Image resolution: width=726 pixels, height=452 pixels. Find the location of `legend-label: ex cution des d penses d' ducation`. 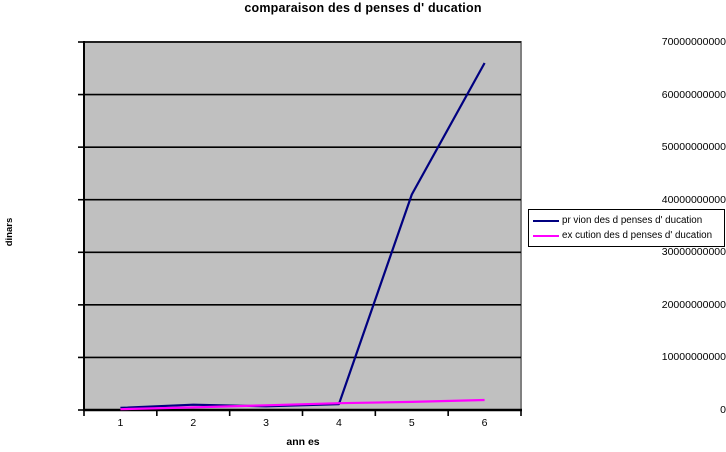

legend-label: ex cution des d penses d' ducation is located at coordinates (637, 235).